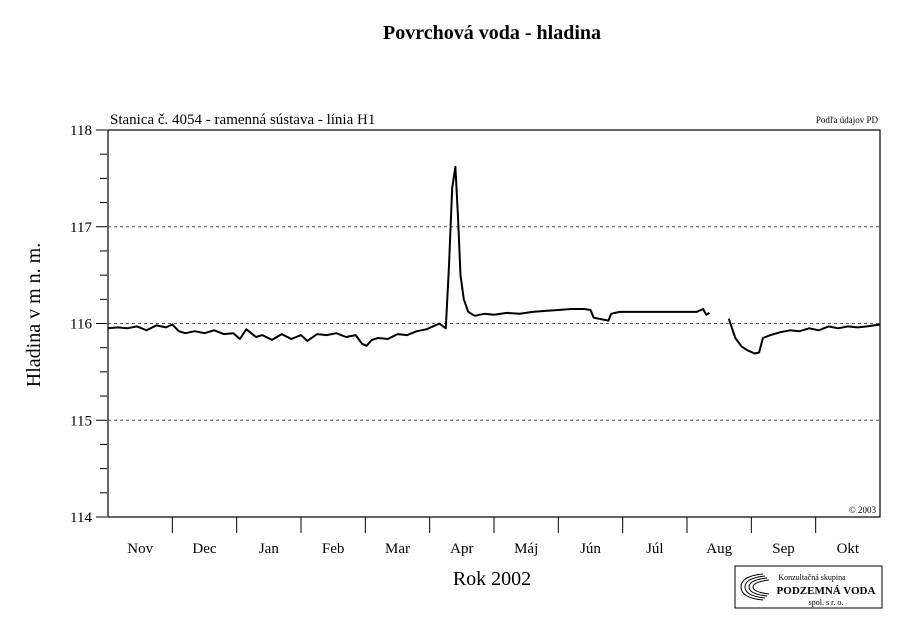 The height and width of the screenshot is (629, 900). I want to click on y-ticks, so click(101, 323).